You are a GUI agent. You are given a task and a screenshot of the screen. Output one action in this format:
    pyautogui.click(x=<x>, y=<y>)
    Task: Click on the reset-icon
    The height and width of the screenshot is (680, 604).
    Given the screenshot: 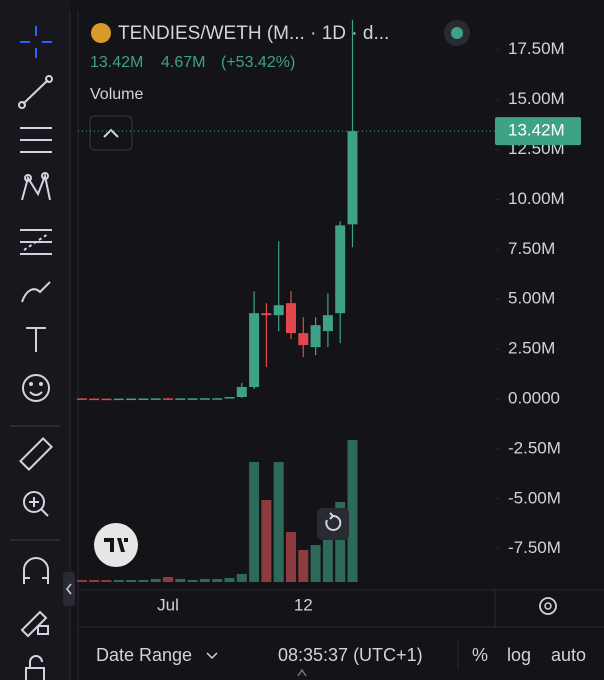 What is the action you would take?
    pyautogui.click(x=333, y=522)
    